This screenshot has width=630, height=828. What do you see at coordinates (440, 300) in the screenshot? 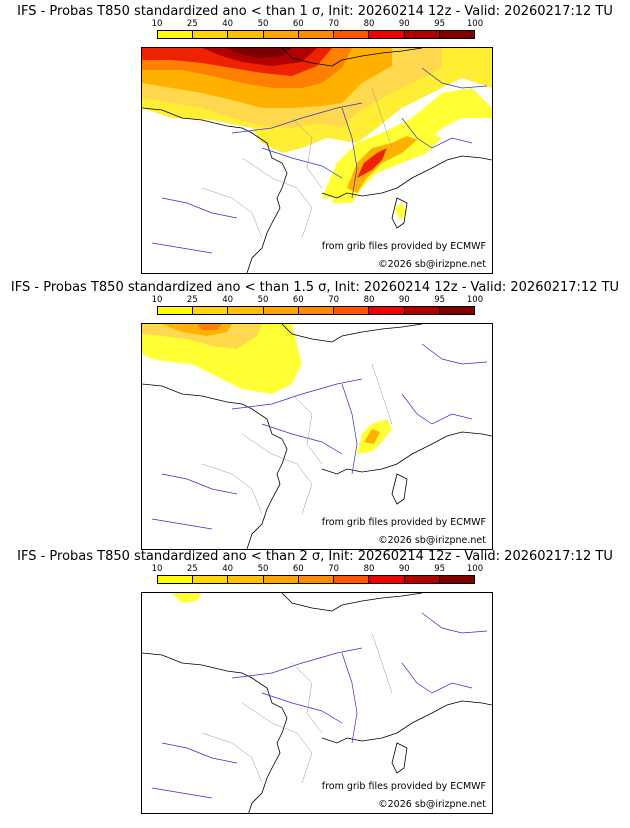
I see `legend-label: 95` at bounding box center [440, 300].